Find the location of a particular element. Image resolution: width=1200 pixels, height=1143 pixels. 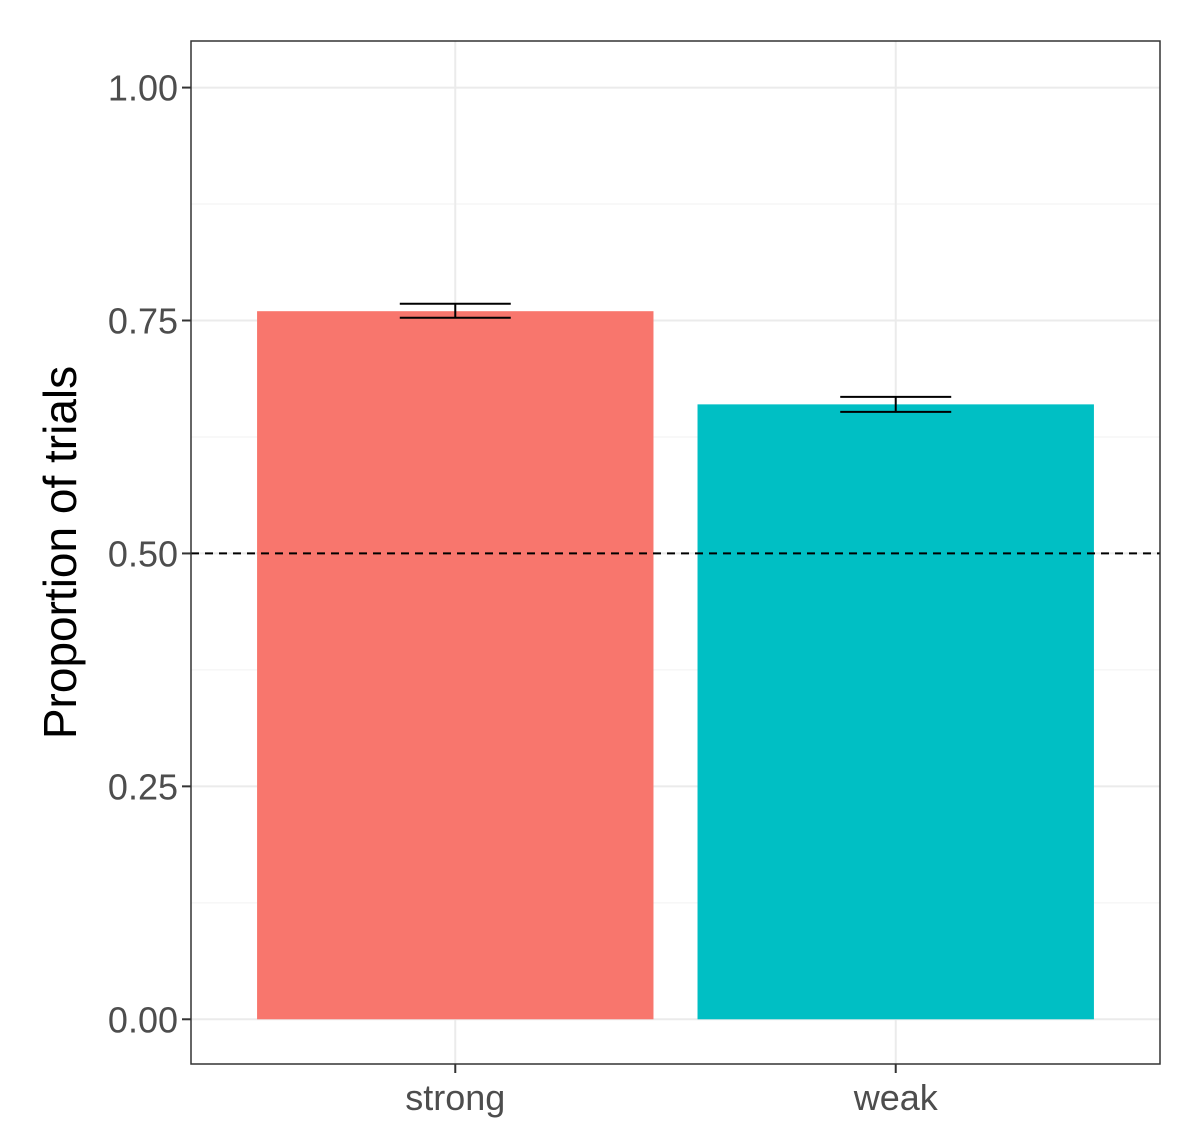

x-axis: strong weak is located at coordinates (672, 1091).